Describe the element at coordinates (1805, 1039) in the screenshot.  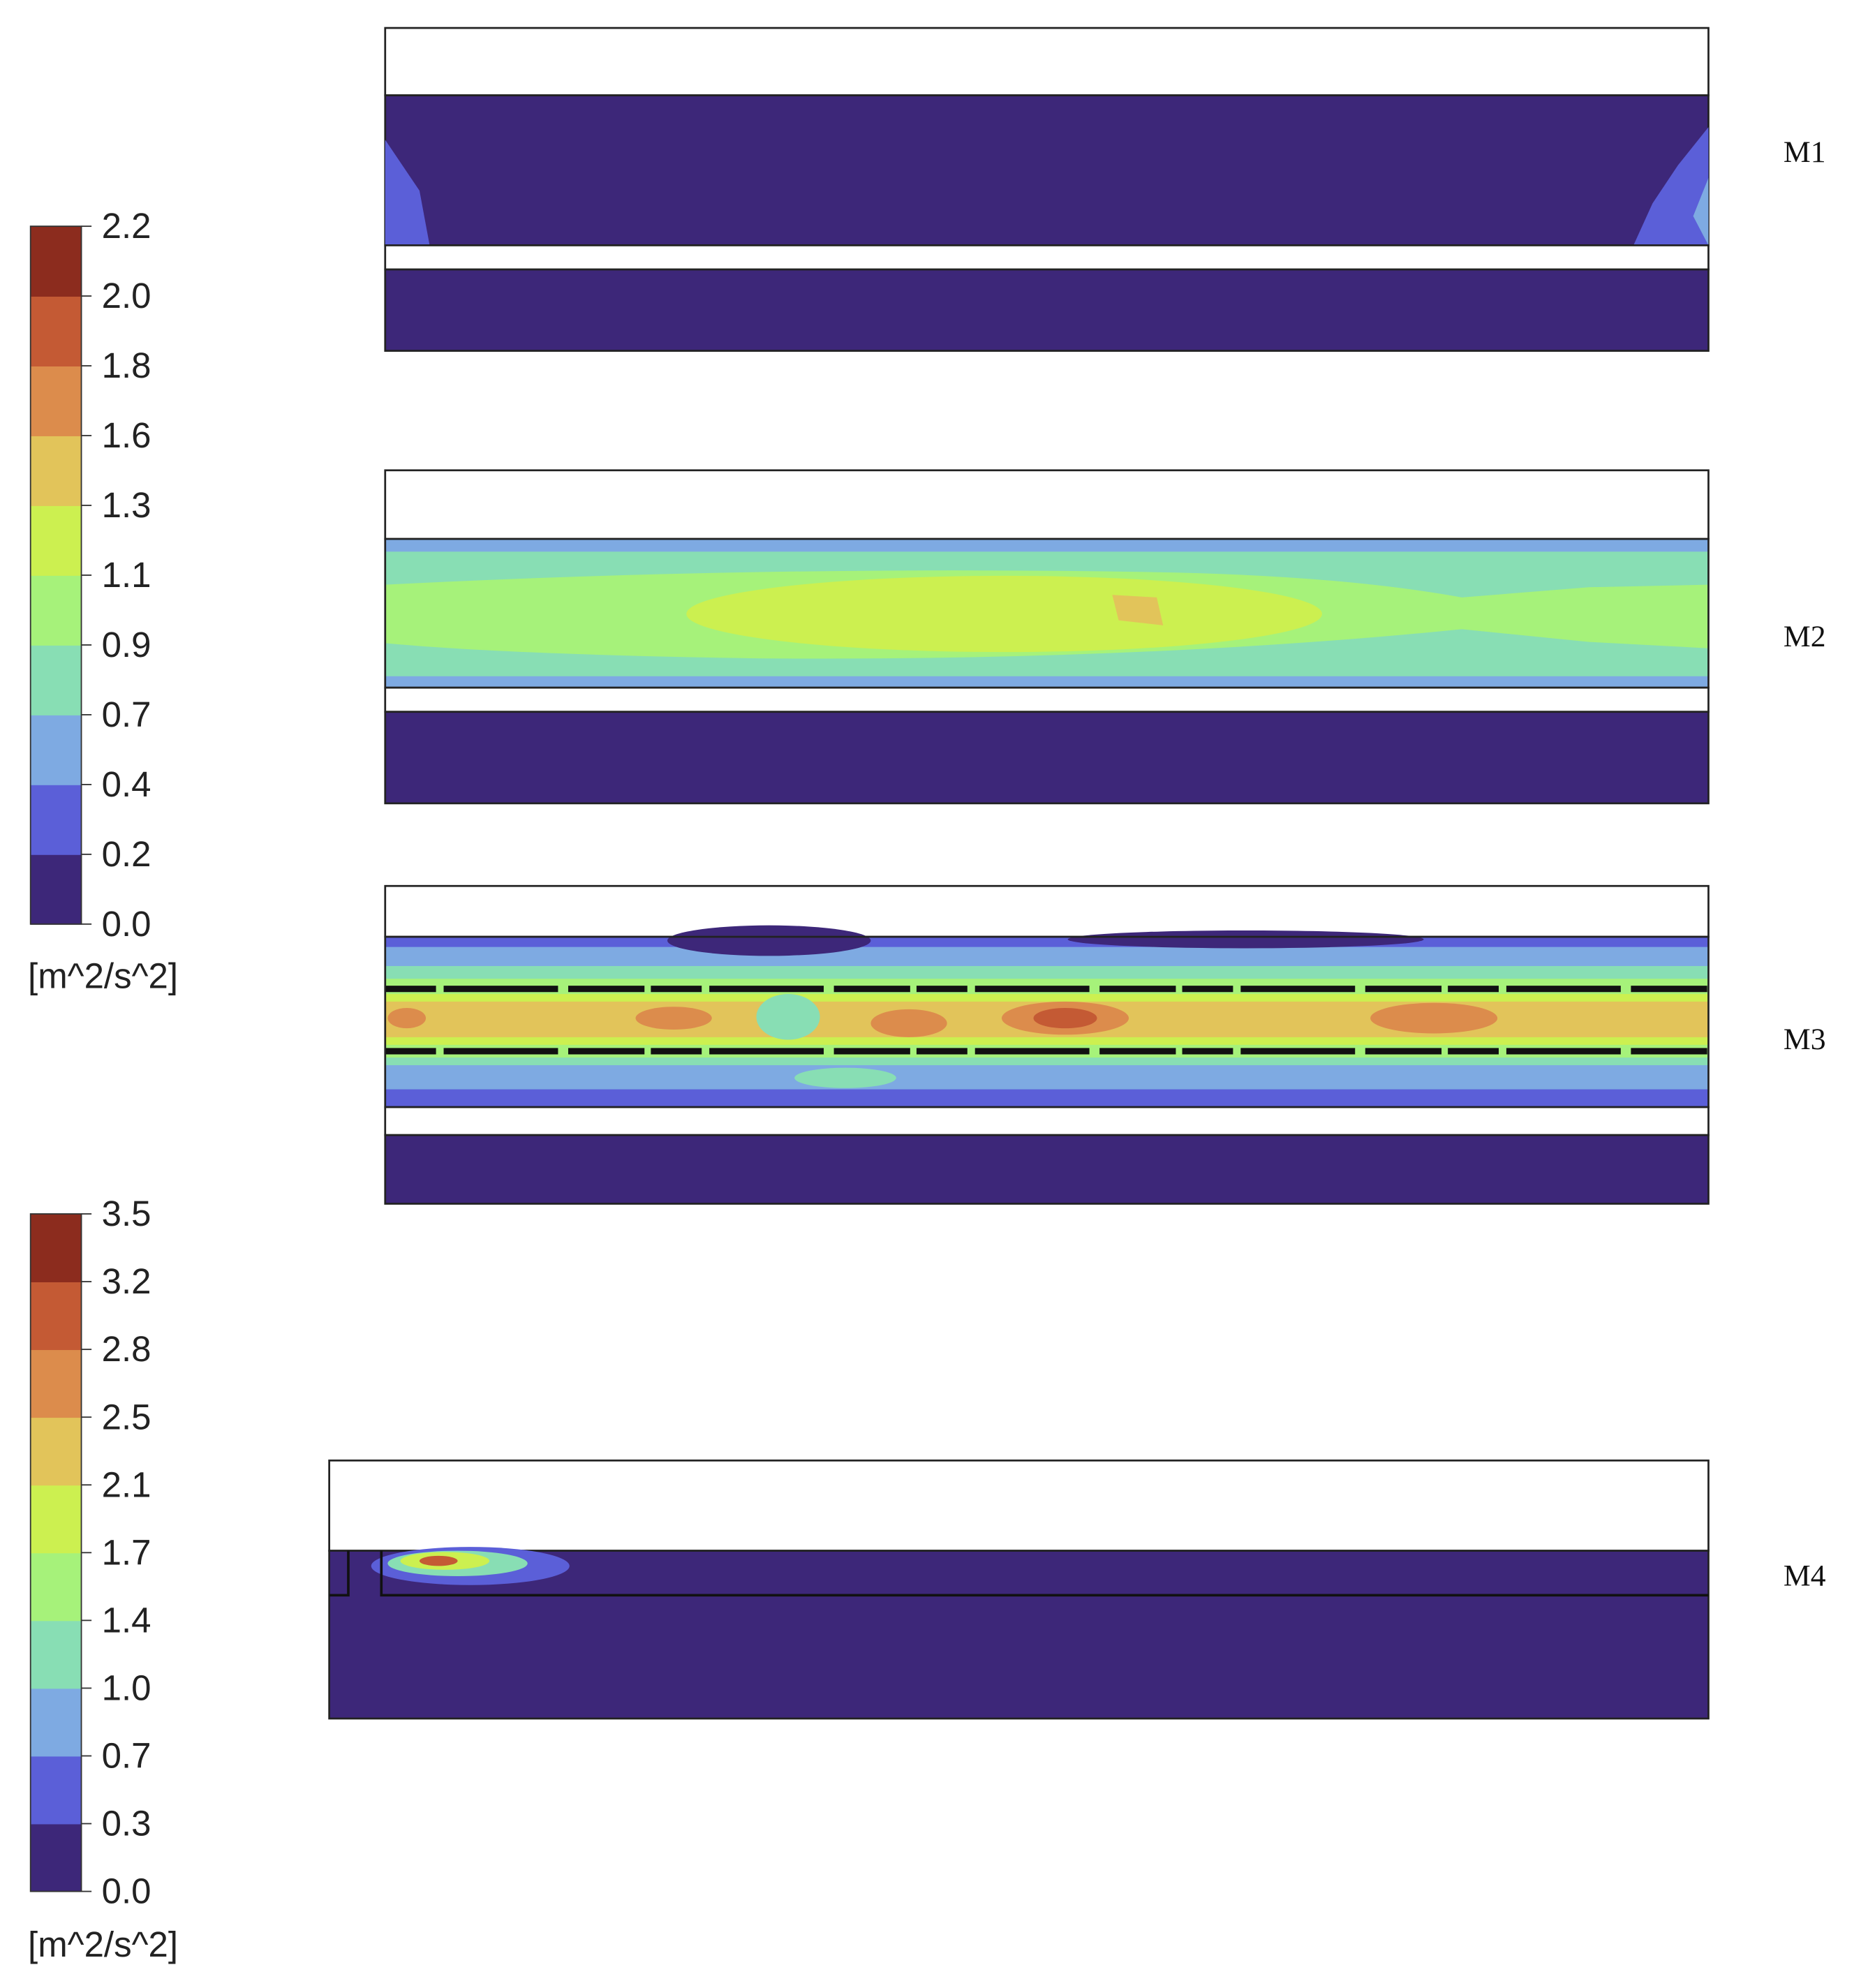
I see `panel-label: M3` at that location.